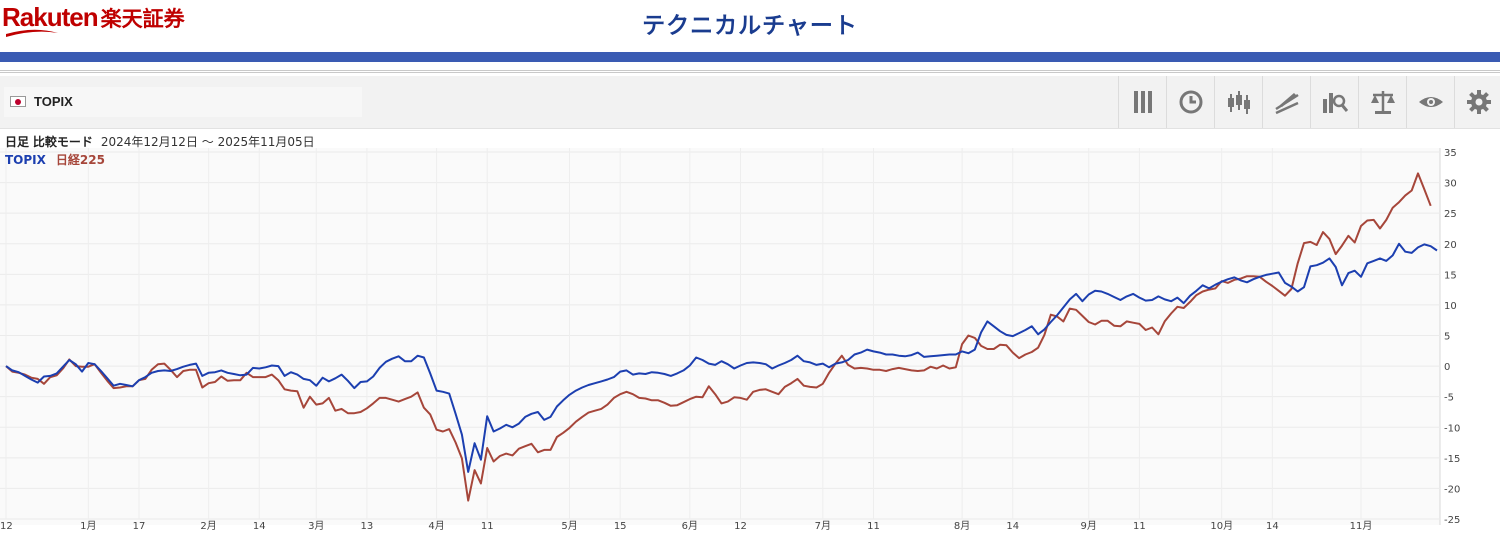 The width and height of the screenshot is (1500, 541). Describe the element at coordinates (1089, 526) in the screenshot. I see `x-tick-label: 9月` at that location.